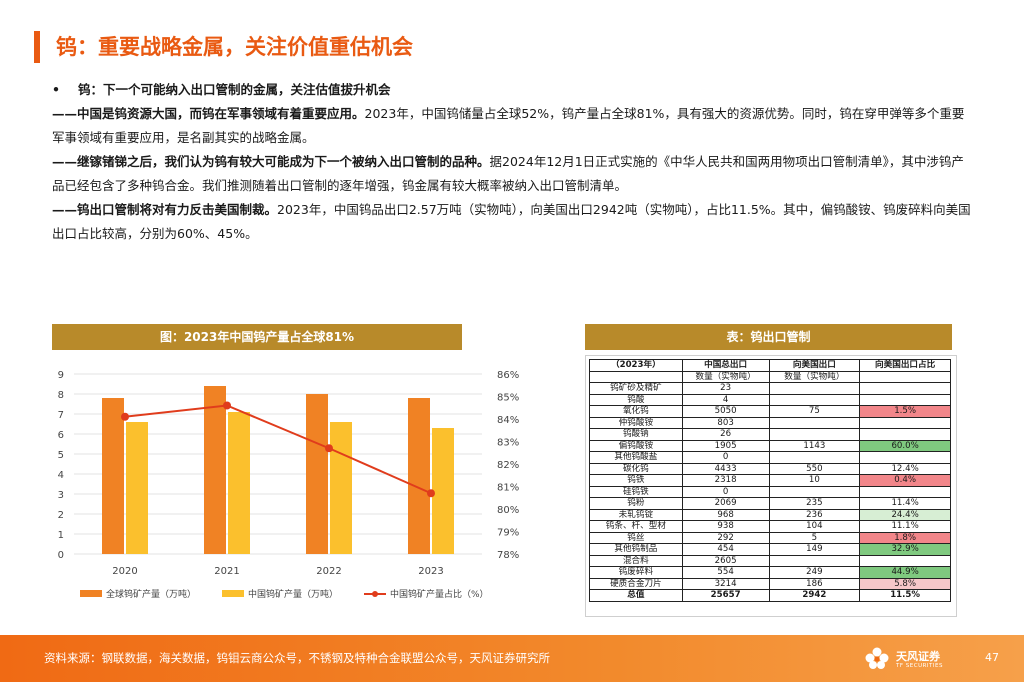 The width and height of the screenshot is (1024, 682). I want to click on table-cell-total: 1905, so click(725, 445).